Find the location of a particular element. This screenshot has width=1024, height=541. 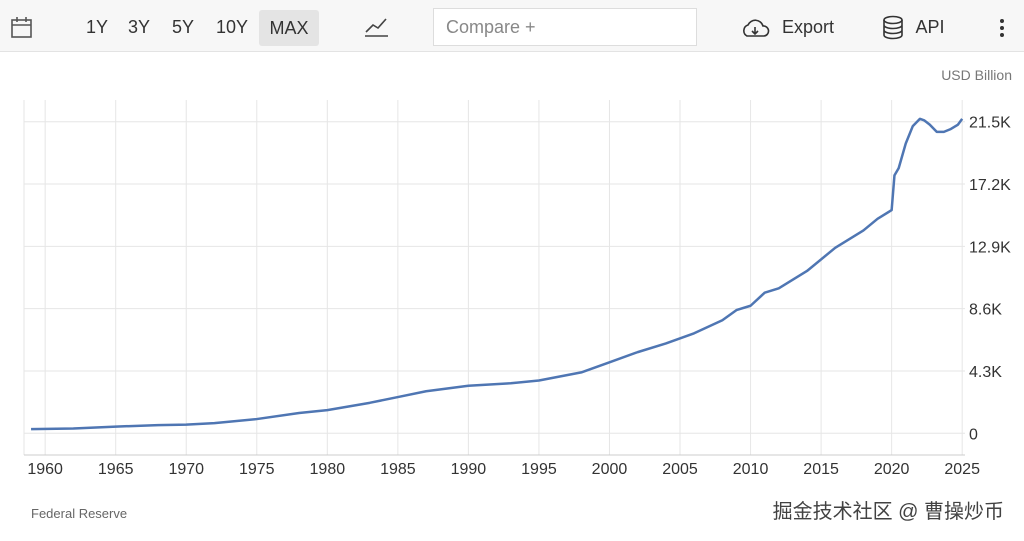

y-tick-label: 4.3K is located at coordinates (985, 372).